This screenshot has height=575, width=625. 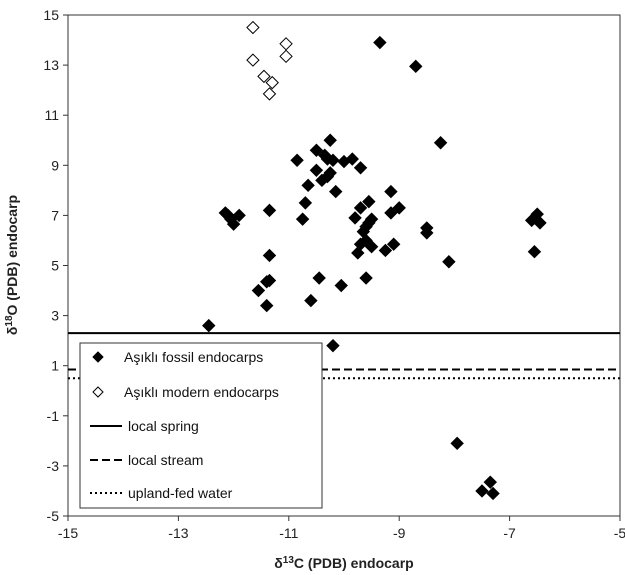 I want to click on x-tick-label: -9, so click(x=399, y=533).